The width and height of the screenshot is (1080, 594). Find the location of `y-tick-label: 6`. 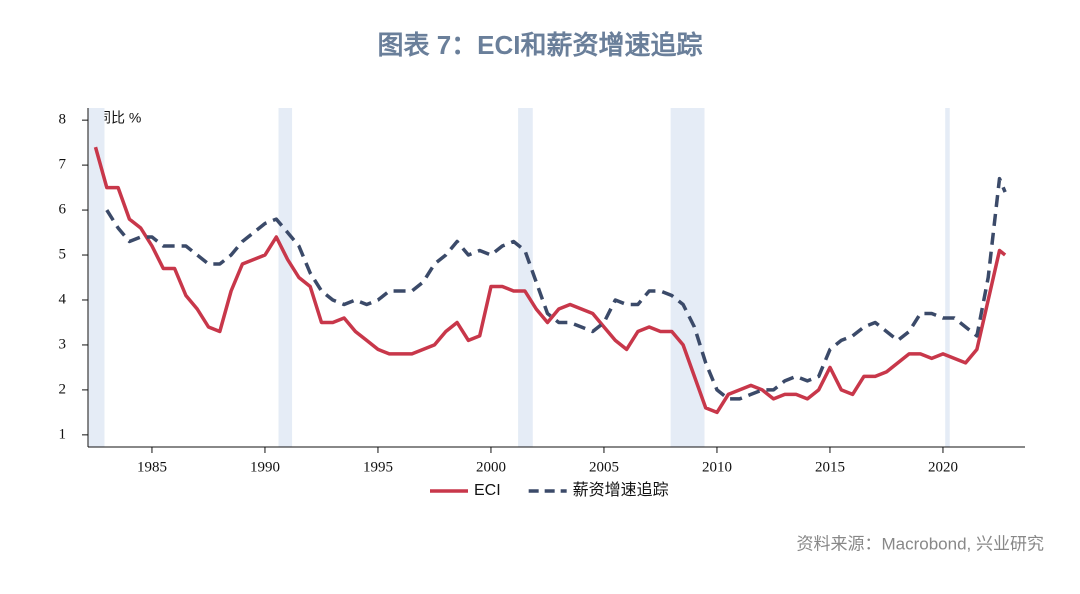

y-tick-label: 6 is located at coordinates (63, 209).